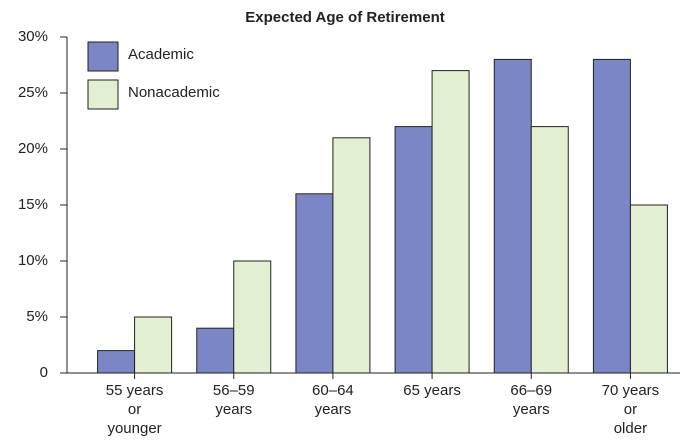 The height and width of the screenshot is (448, 681). Describe the element at coordinates (161, 54) in the screenshot. I see `legend-label: Academic` at that location.